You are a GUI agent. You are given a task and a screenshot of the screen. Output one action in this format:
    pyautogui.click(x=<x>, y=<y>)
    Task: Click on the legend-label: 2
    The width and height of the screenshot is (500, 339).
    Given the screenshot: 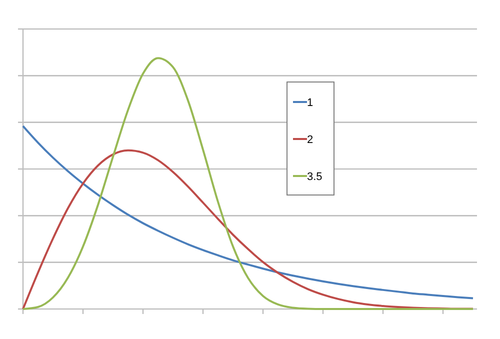 What is the action you would take?
    pyautogui.click(x=310, y=140)
    